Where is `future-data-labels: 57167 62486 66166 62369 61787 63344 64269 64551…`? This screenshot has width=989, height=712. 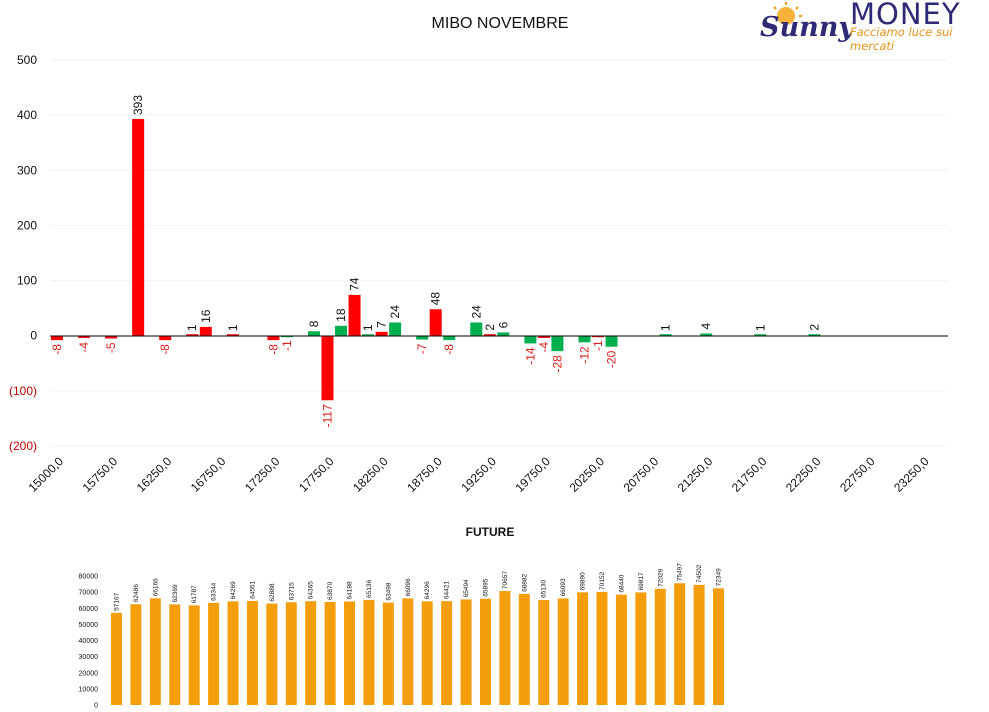
future-data-labels: 57167 62486 66166 62369 61787 63344 64269 64551… is located at coordinates (418, 587).